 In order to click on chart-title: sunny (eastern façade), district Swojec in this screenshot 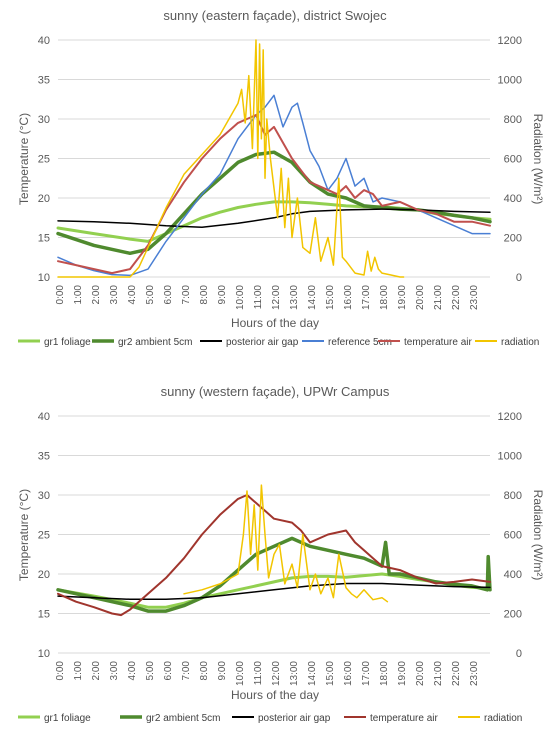, I will do `click(275, 15)`.